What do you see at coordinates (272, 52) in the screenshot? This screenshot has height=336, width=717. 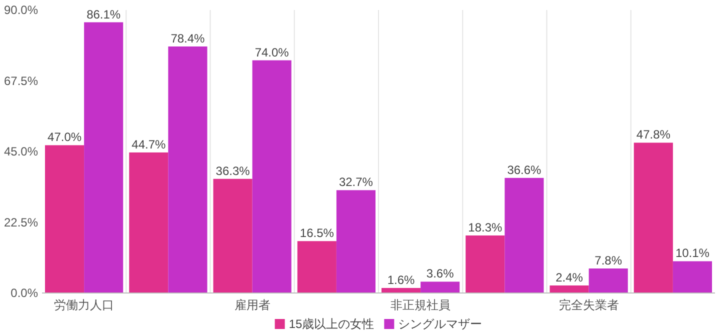 I see `data-label: 74.0%` at bounding box center [272, 52].